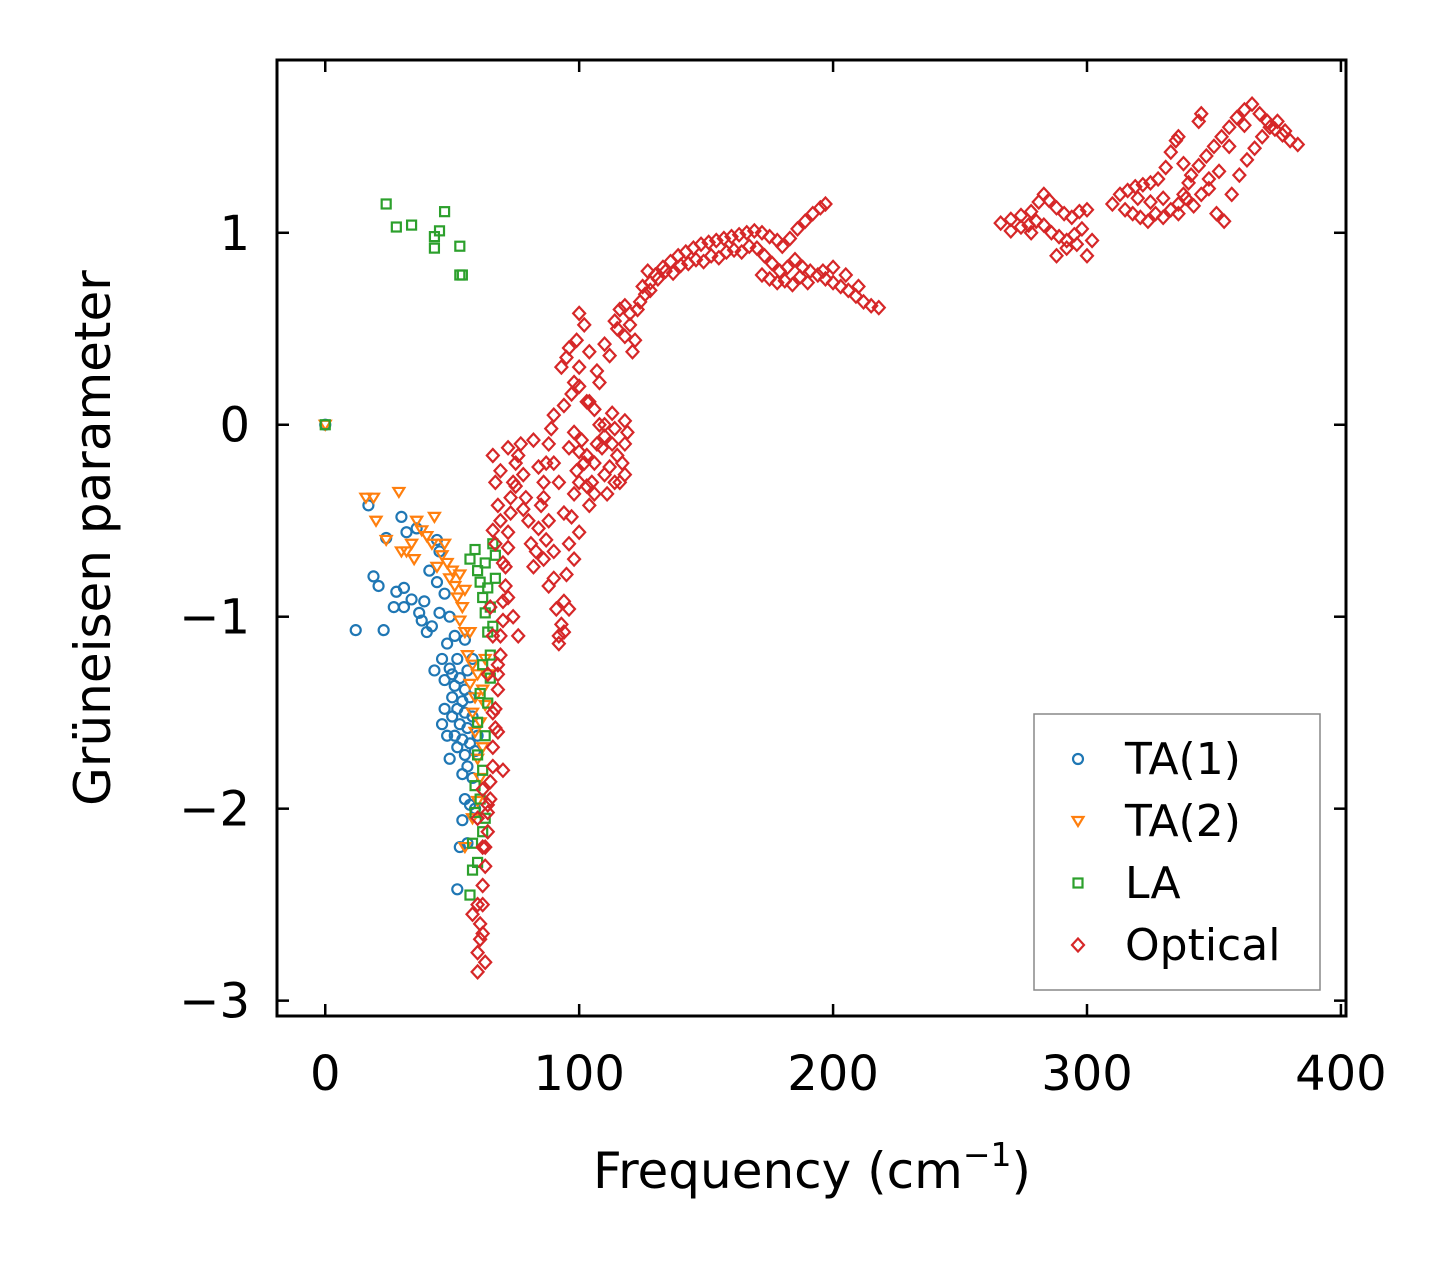  What do you see at coordinates (833, 1074) in the screenshot?
I see `x-tick-label: 200` at bounding box center [833, 1074].